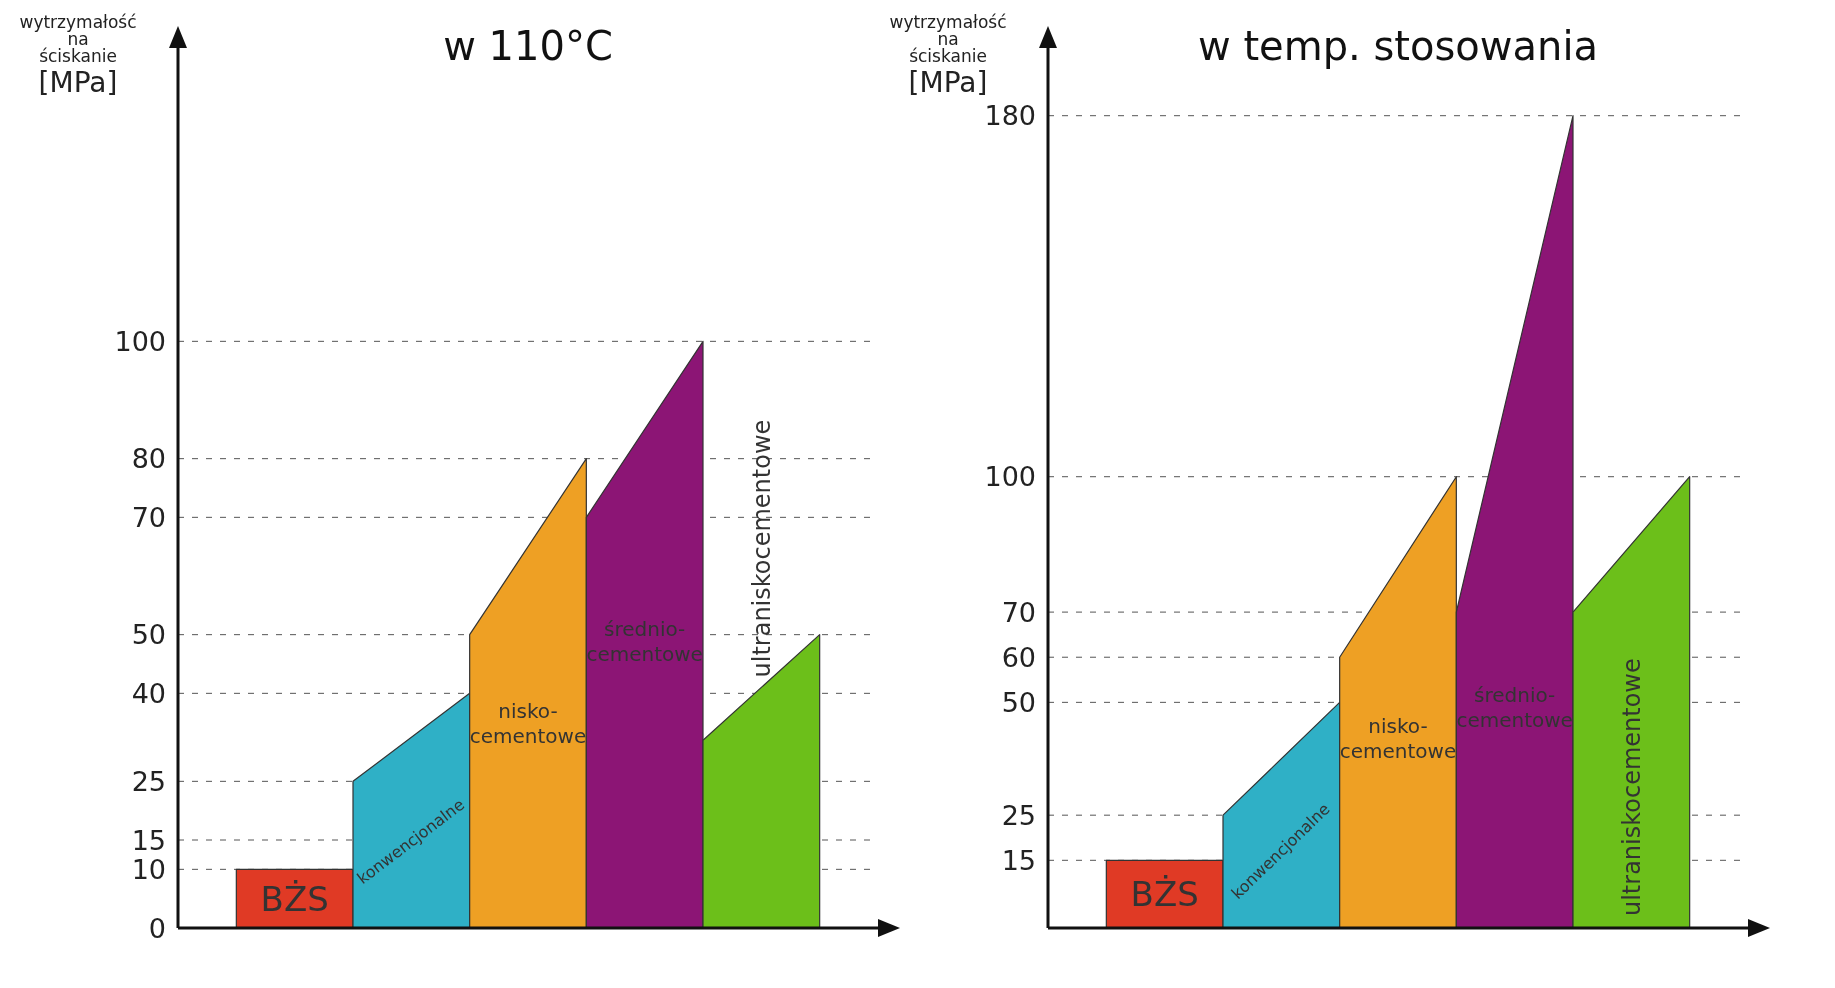  What do you see at coordinates (1018, 657) in the screenshot?
I see `y-tick-label: 60` at bounding box center [1018, 657].